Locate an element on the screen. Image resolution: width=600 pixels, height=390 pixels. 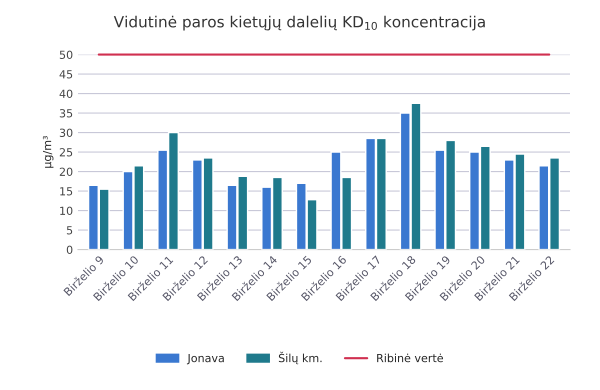
y-tick-label: 25 is located at coordinates (66, 152).